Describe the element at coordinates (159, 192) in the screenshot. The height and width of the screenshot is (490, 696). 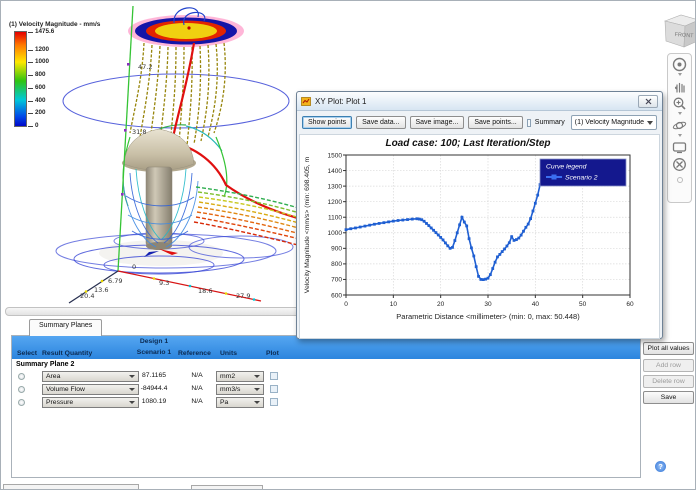
I see `valve-body` at that location.